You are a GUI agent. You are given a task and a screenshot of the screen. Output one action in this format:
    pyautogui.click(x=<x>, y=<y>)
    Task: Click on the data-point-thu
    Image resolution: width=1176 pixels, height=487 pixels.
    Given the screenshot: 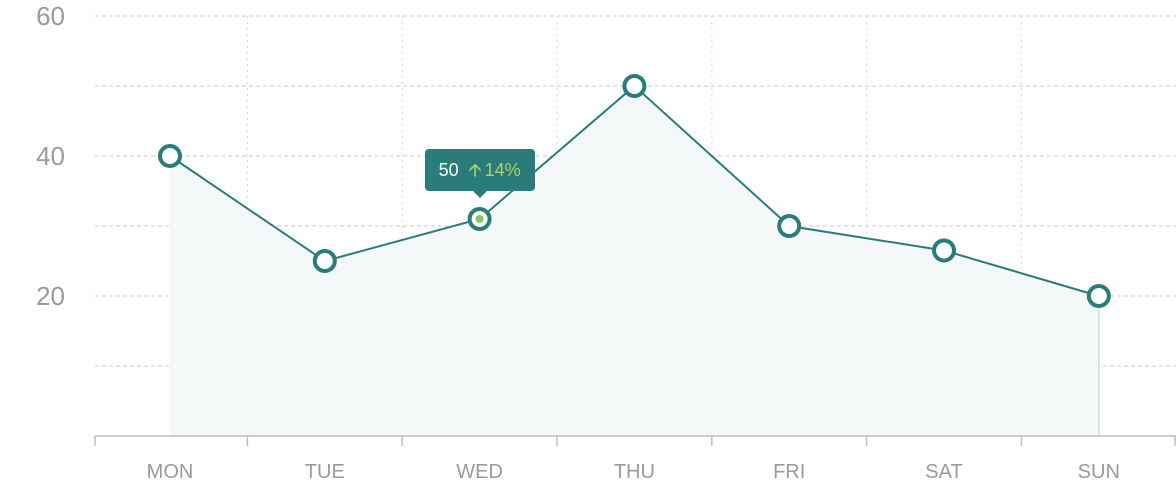 What is the action you would take?
    pyautogui.click(x=634, y=86)
    